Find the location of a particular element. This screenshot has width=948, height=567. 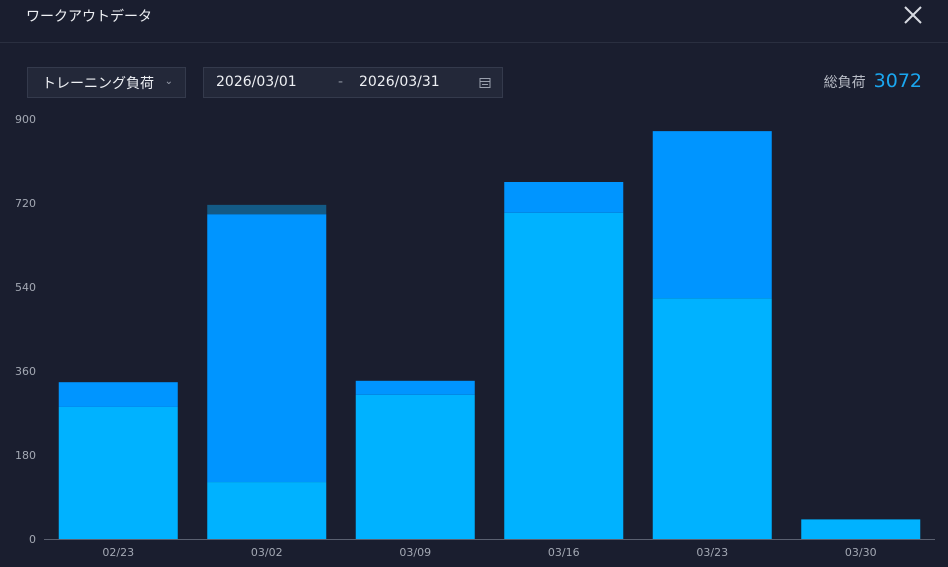

y-tick-label: 720 is located at coordinates (25, 203).